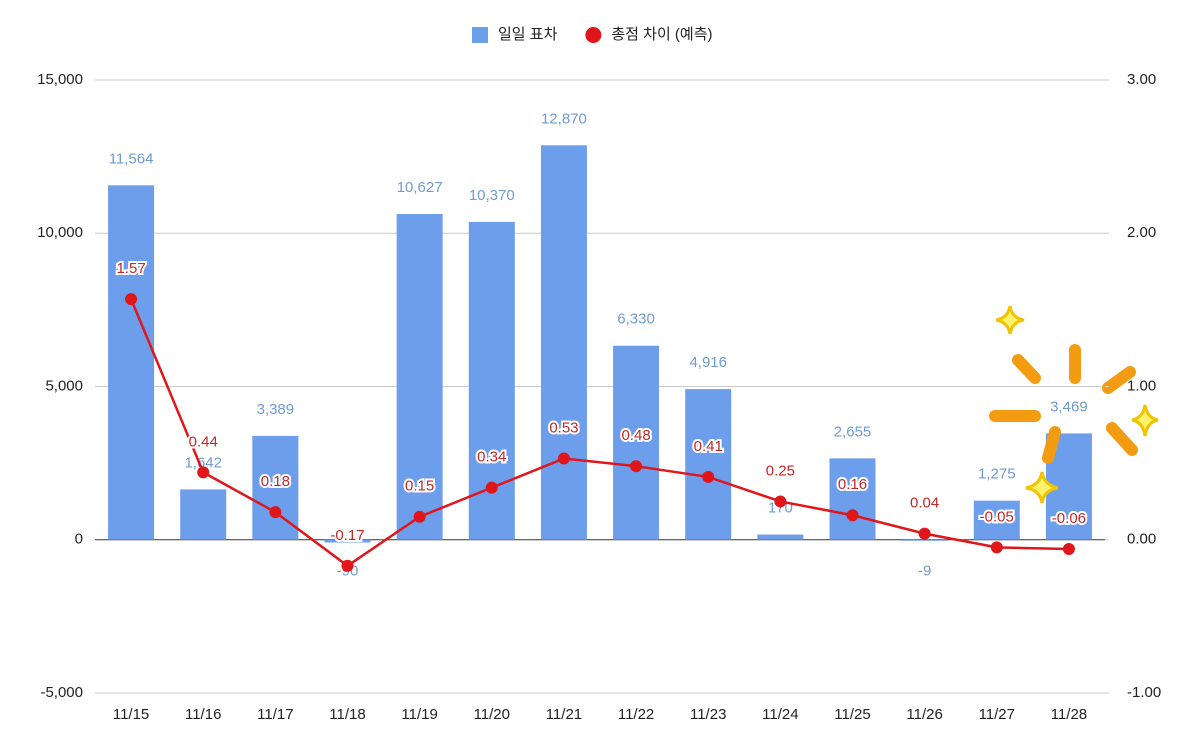  I want to click on y-tick-label: 15,000, so click(60, 79).